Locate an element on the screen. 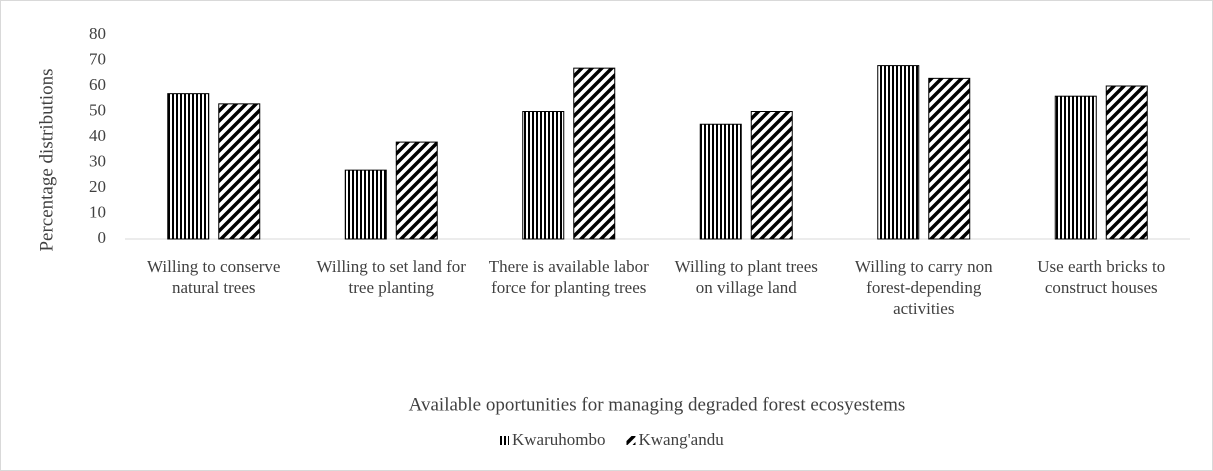  legend-label: Kwang'andu is located at coordinates (681, 439).